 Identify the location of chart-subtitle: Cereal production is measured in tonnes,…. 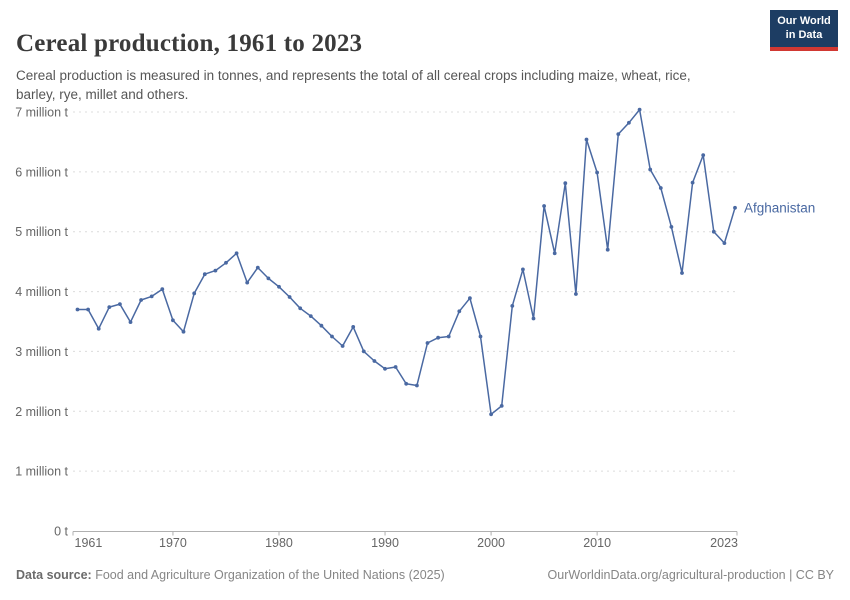
(353, 84).